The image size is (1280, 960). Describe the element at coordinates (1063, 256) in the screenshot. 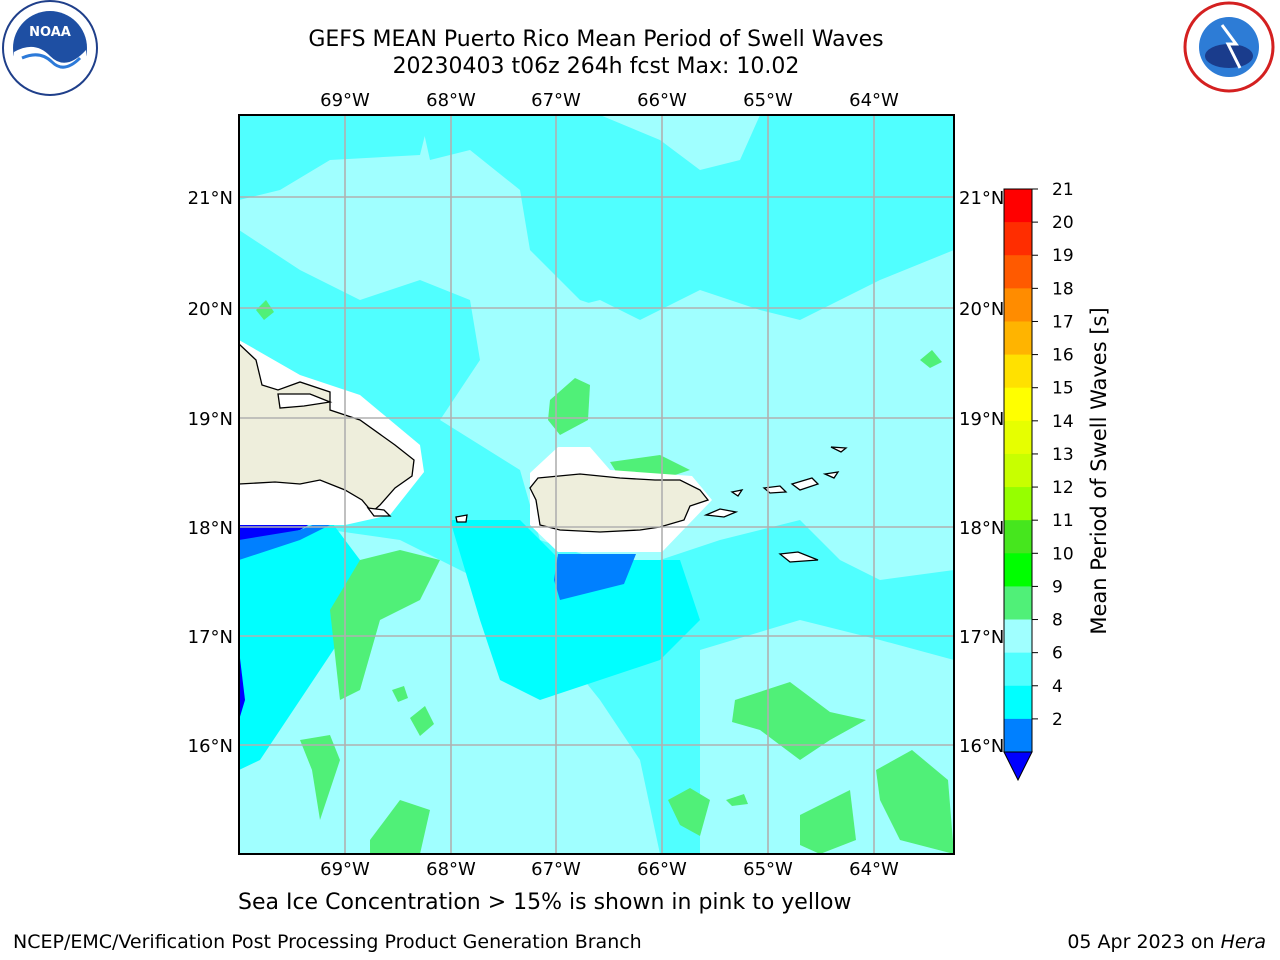

I see `colorbar-tick-label: 19` at that location.